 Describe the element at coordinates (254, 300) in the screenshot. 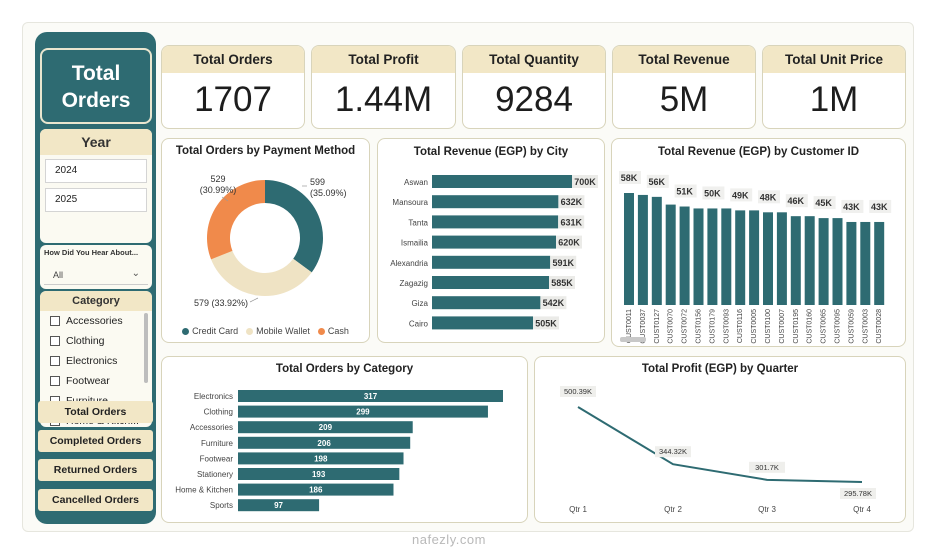

I see `leader-line` at that location.